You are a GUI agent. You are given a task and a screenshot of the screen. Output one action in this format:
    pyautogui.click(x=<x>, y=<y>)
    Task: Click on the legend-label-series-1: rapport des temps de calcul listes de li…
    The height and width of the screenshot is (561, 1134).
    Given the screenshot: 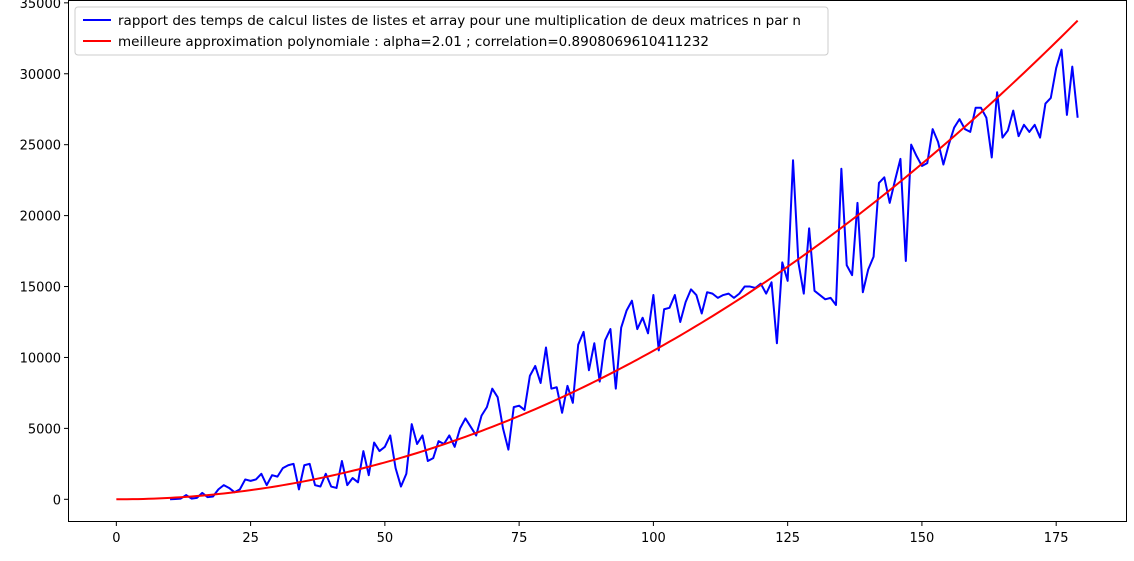 What is the action you would take?
    pyautogui.click(x=459, y=21)
    